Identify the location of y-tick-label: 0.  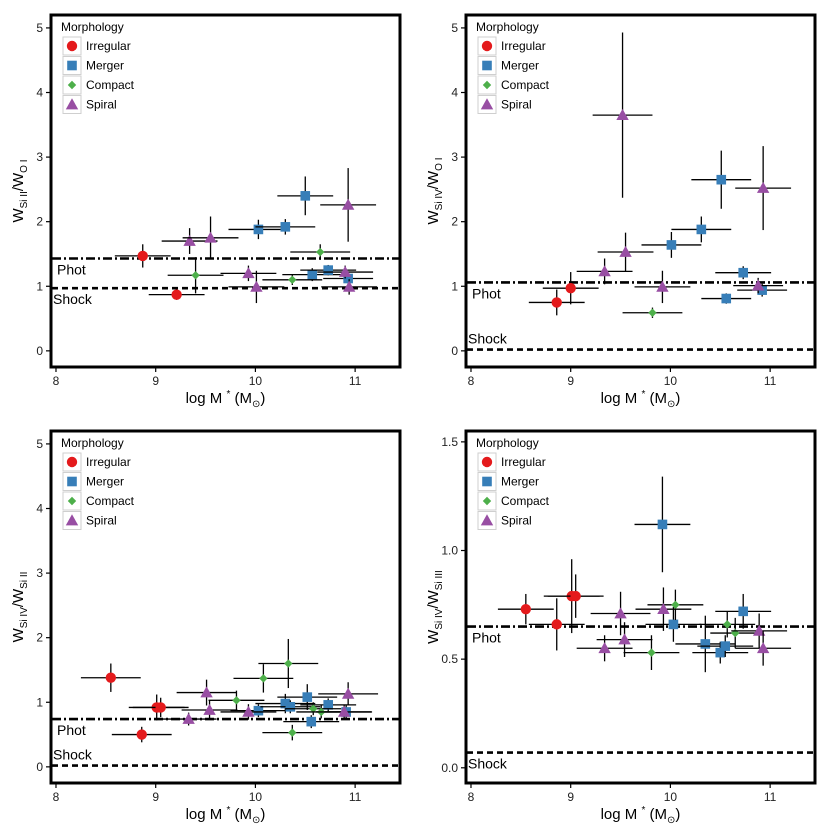
(39, 351).